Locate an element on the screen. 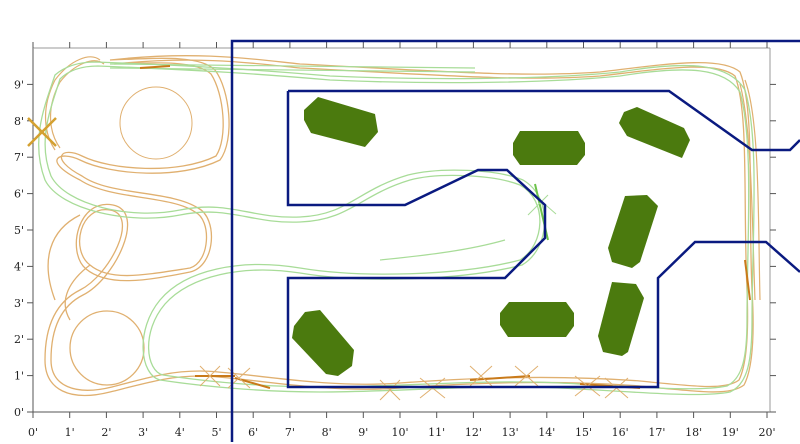 The height and width of the screenshot is (444, 800). lower-track-turntable-upper is located at coordinates (156, 123).